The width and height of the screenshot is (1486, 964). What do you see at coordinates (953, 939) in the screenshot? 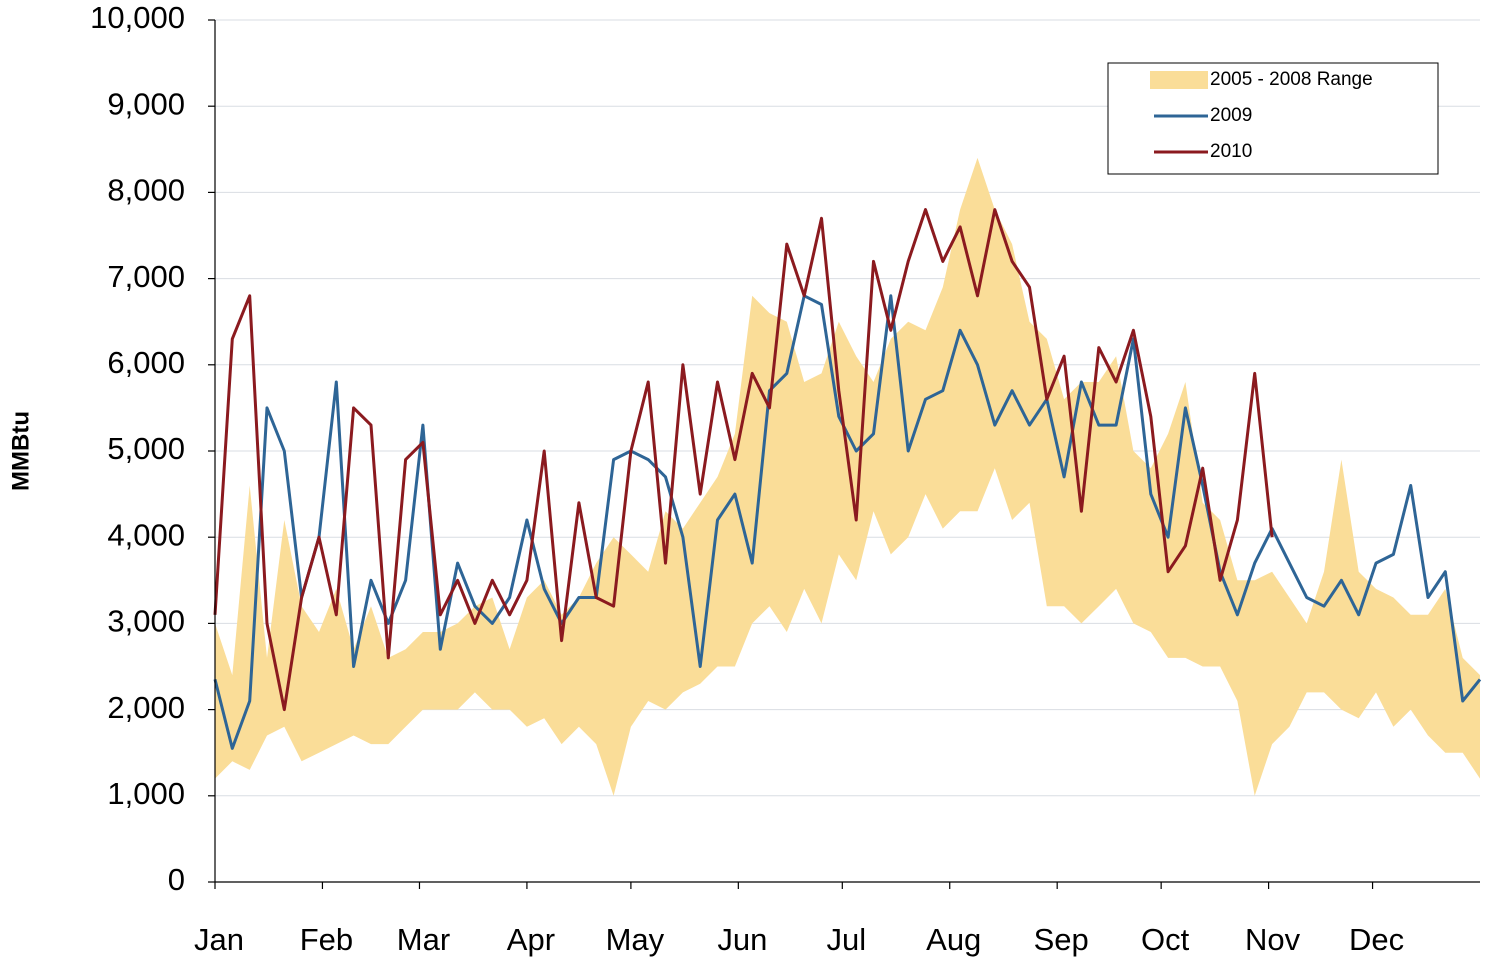
I see `x-tick-label: Aug` at bounding box center [953, 939].